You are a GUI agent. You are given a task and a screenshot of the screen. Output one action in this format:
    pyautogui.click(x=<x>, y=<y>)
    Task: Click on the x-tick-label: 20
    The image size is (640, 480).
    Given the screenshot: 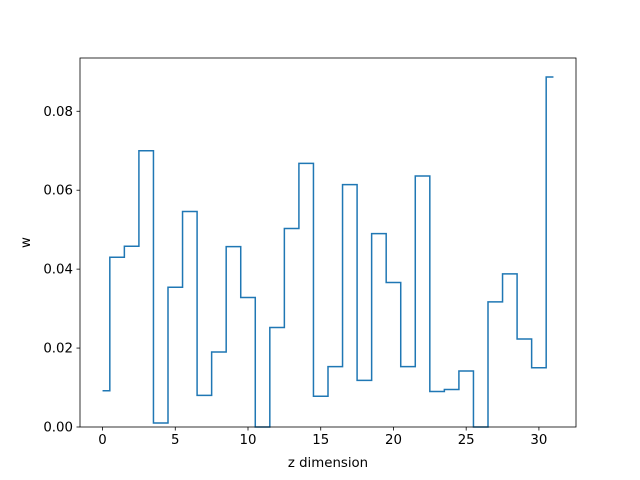 What is the action you would take?
    pyautogui.click(x=393, y=440)
    